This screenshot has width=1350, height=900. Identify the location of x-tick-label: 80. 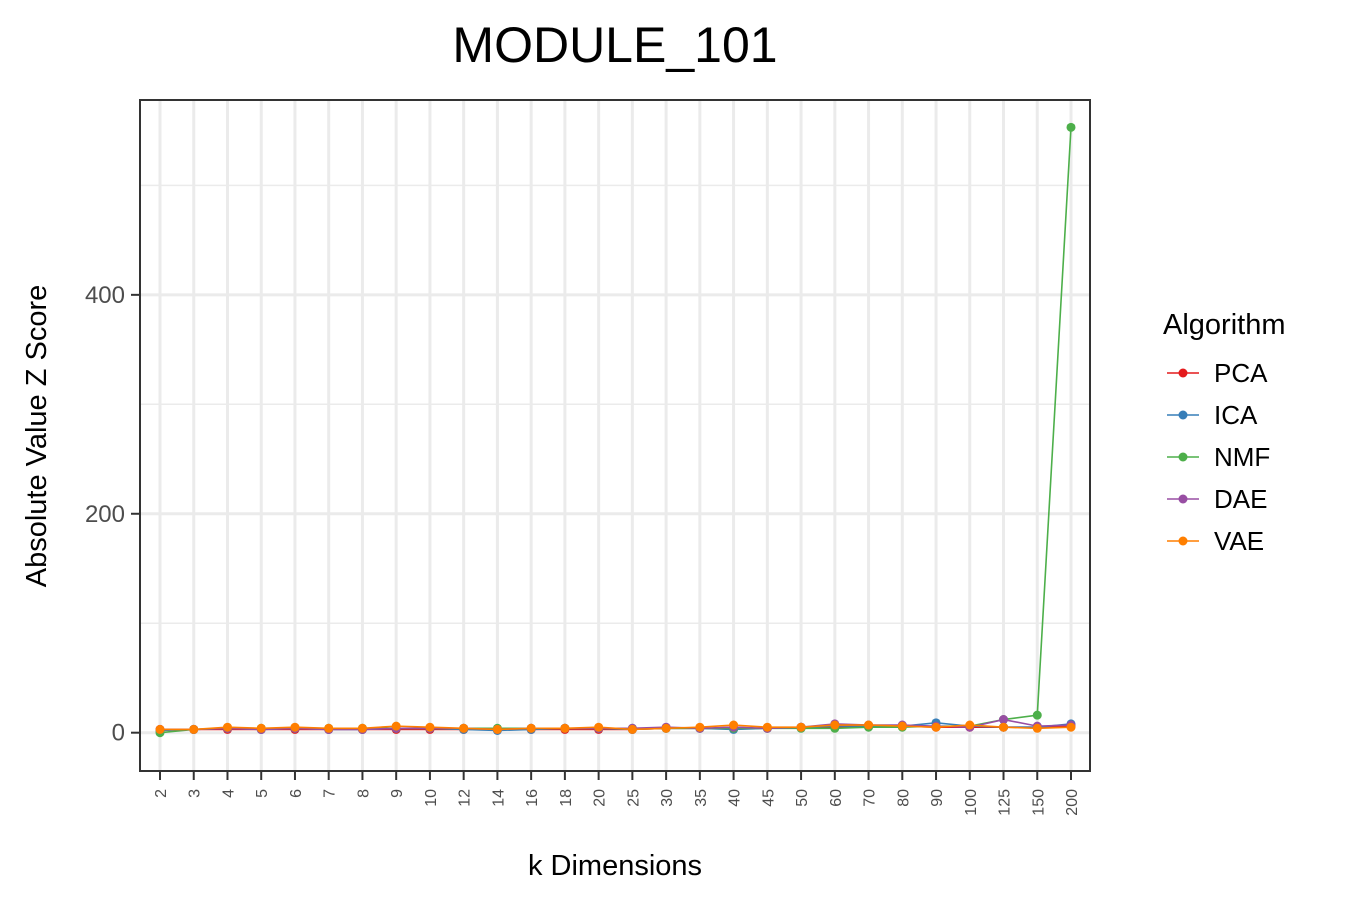
(903, 798).